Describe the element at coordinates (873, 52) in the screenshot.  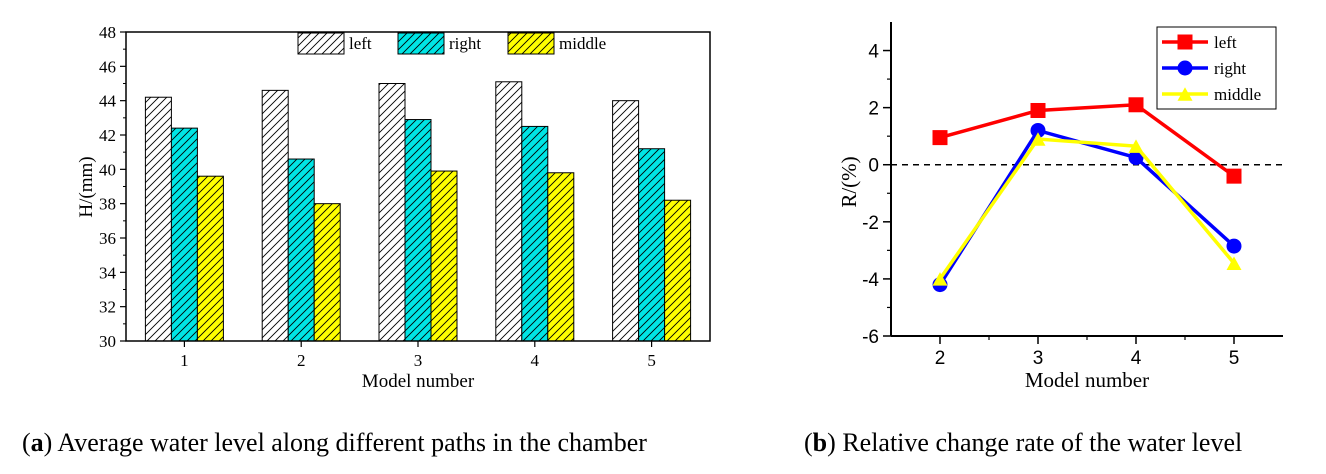
I see `y-tick-label: 4` at that location.